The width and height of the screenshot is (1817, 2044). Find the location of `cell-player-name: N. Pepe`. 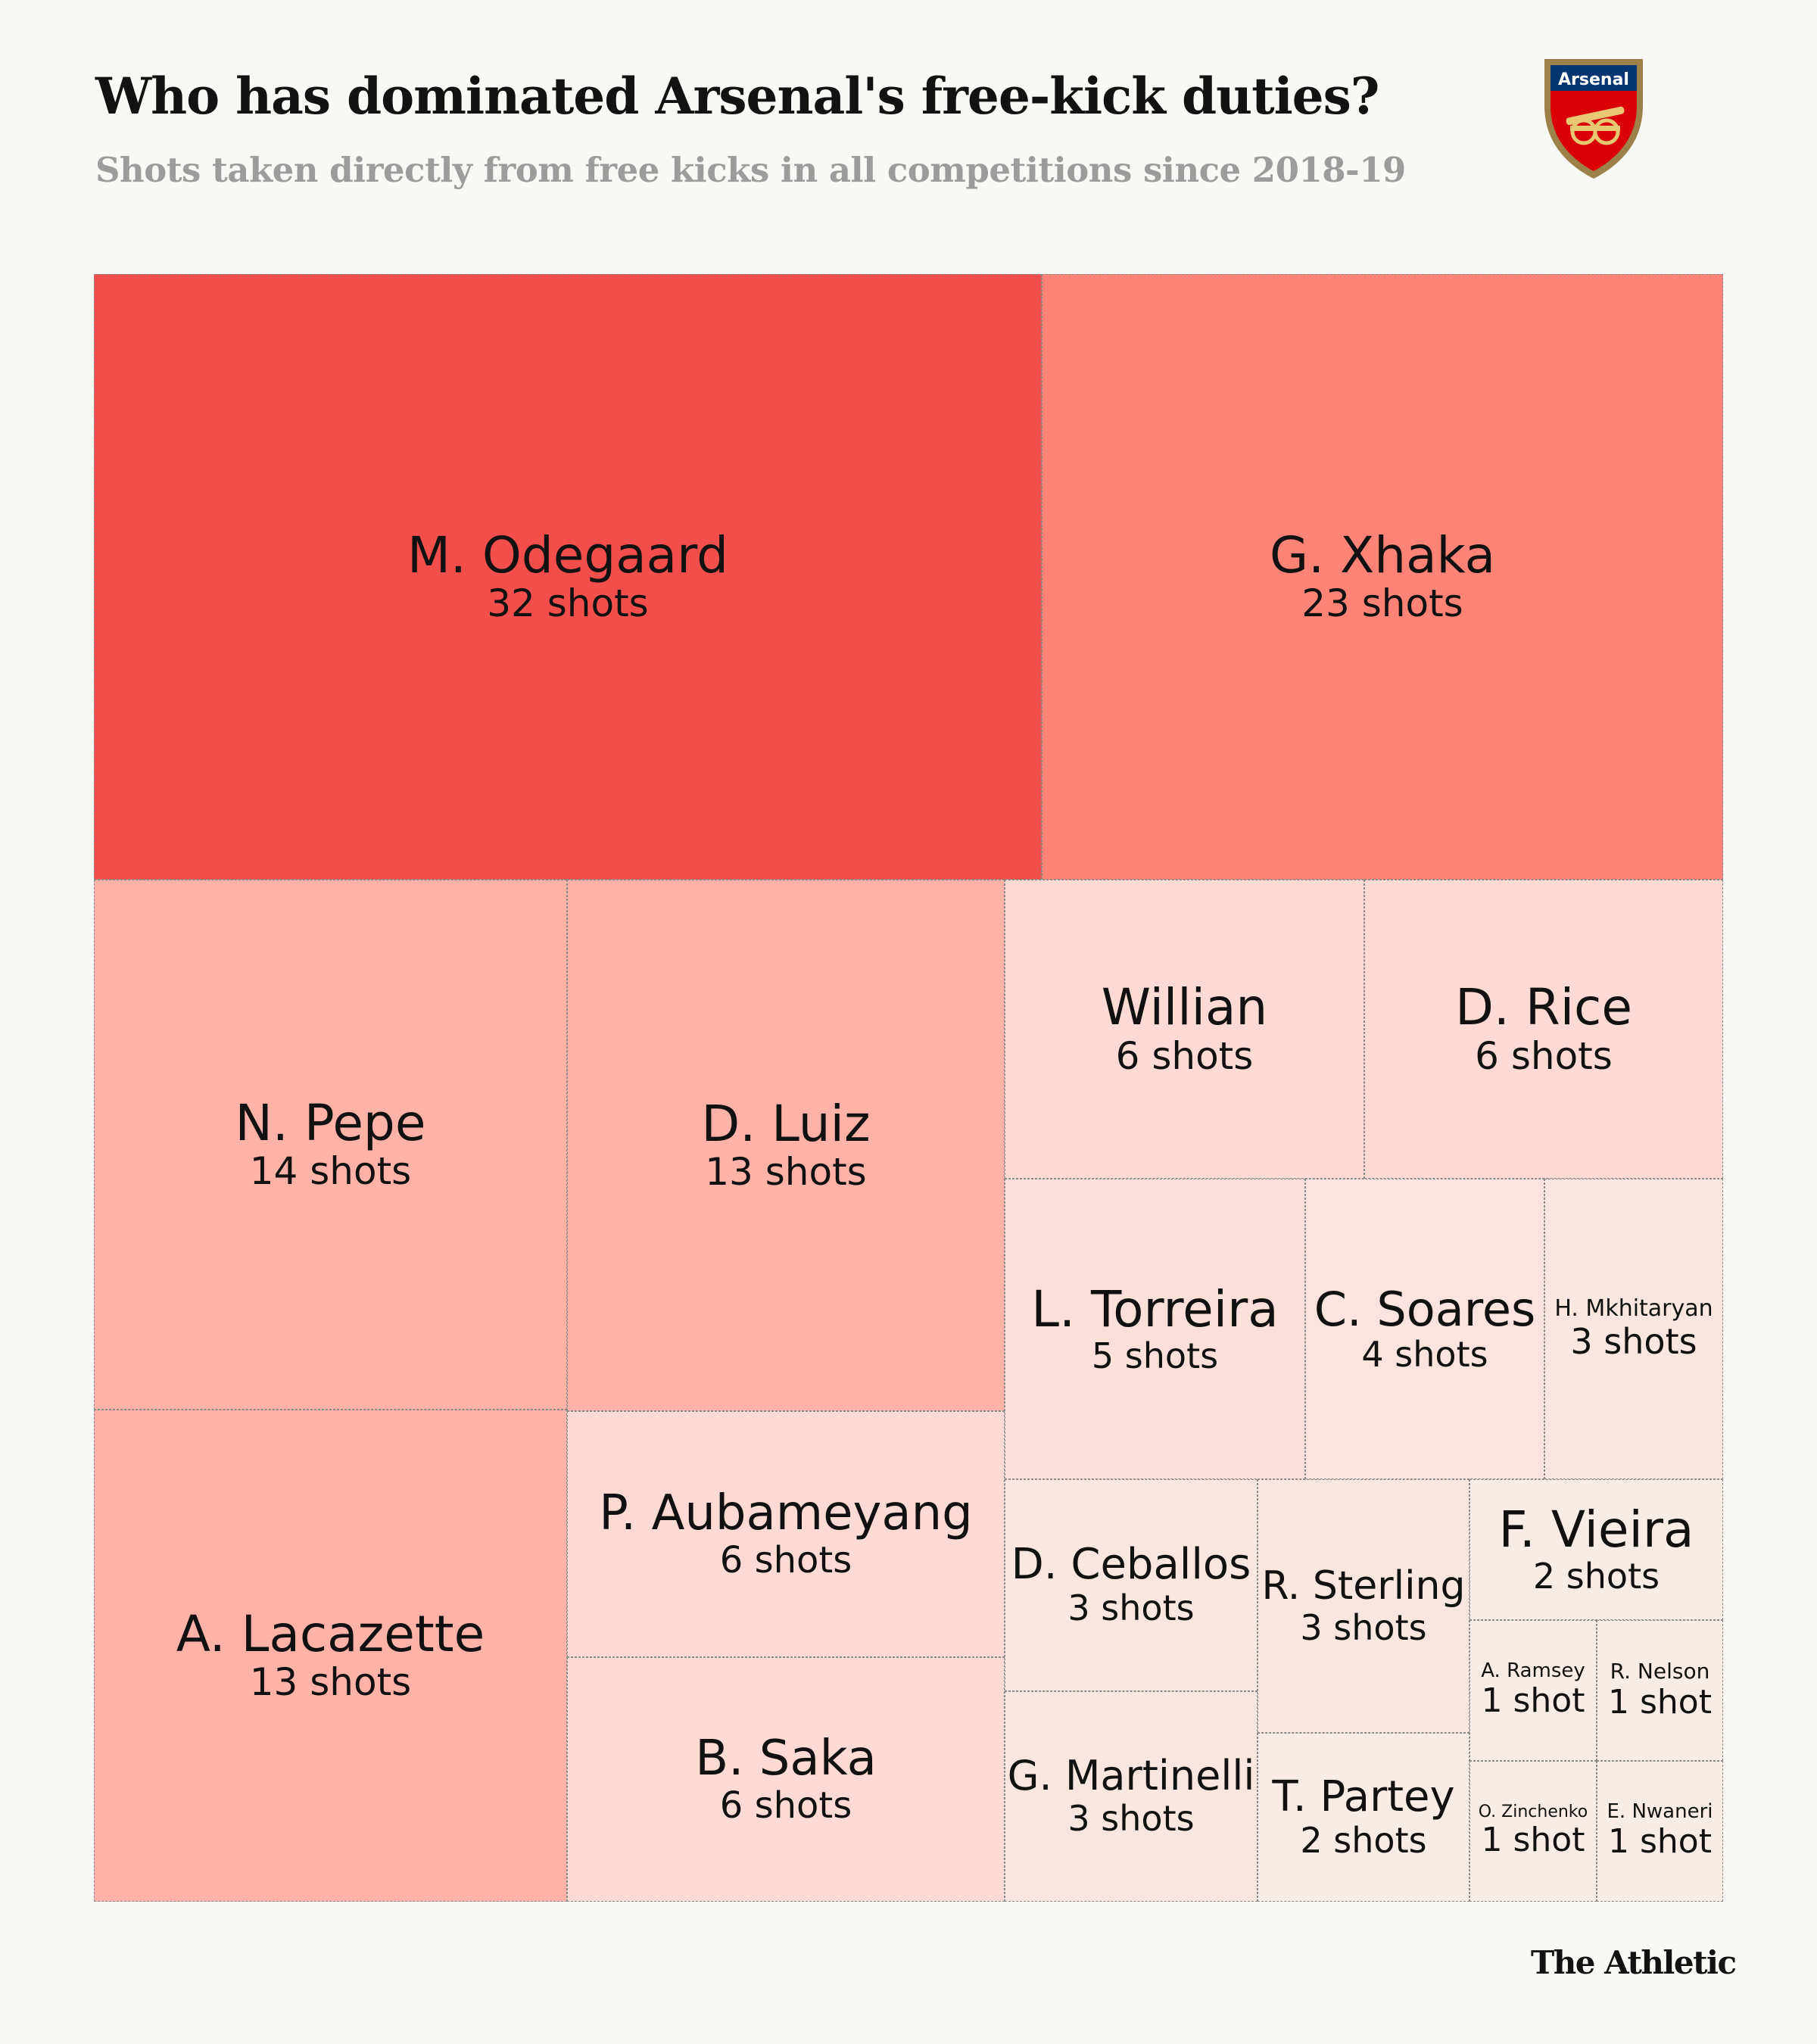

cell-player-name: N. Pepe is located at coordinates (330, 1122).